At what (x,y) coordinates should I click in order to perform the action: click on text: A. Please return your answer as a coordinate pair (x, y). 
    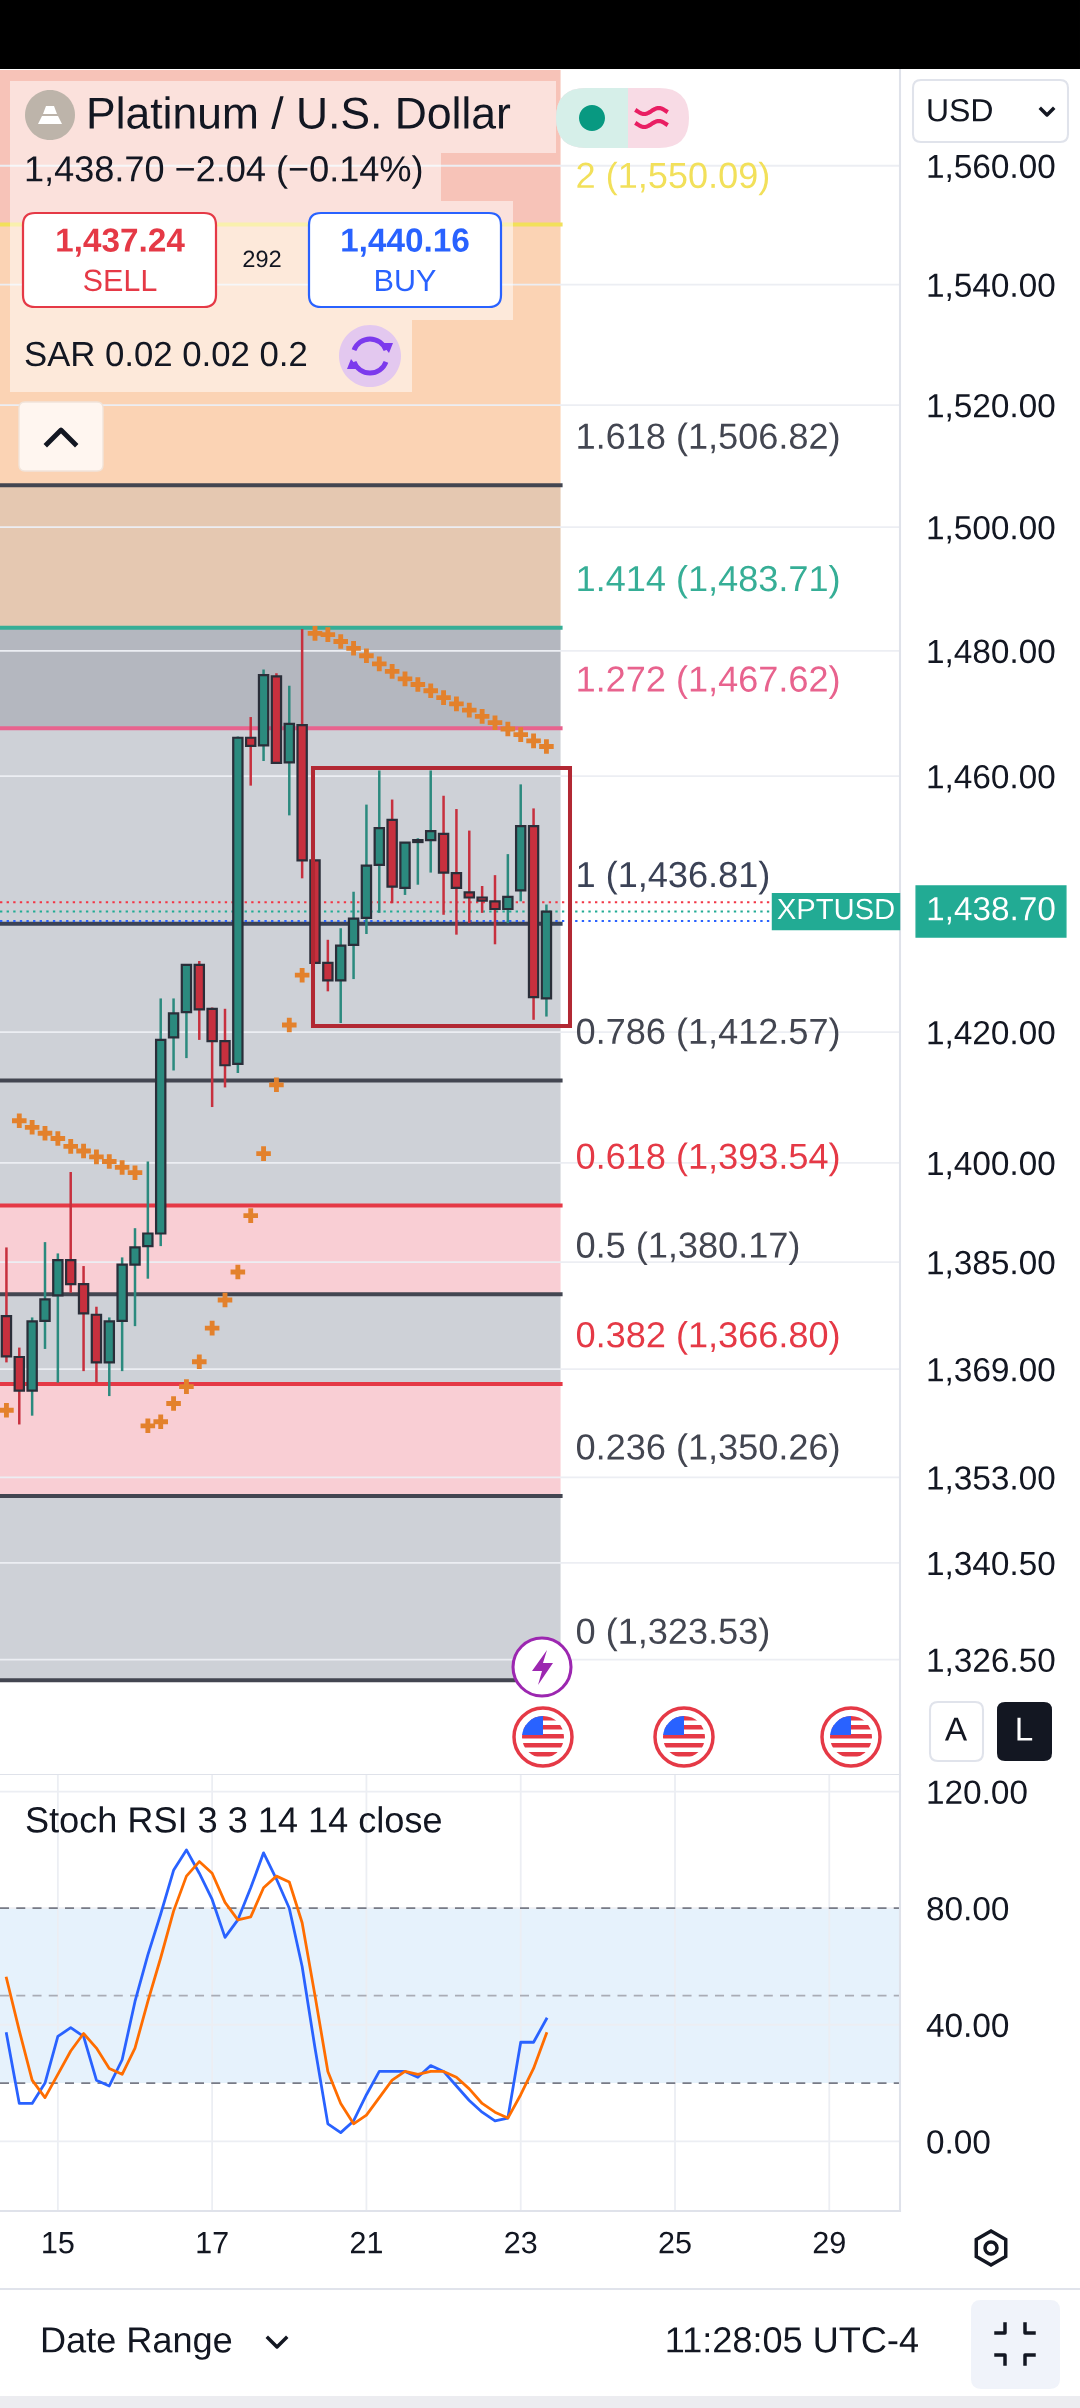
    Looking at the image, I should click on (956, 1729).